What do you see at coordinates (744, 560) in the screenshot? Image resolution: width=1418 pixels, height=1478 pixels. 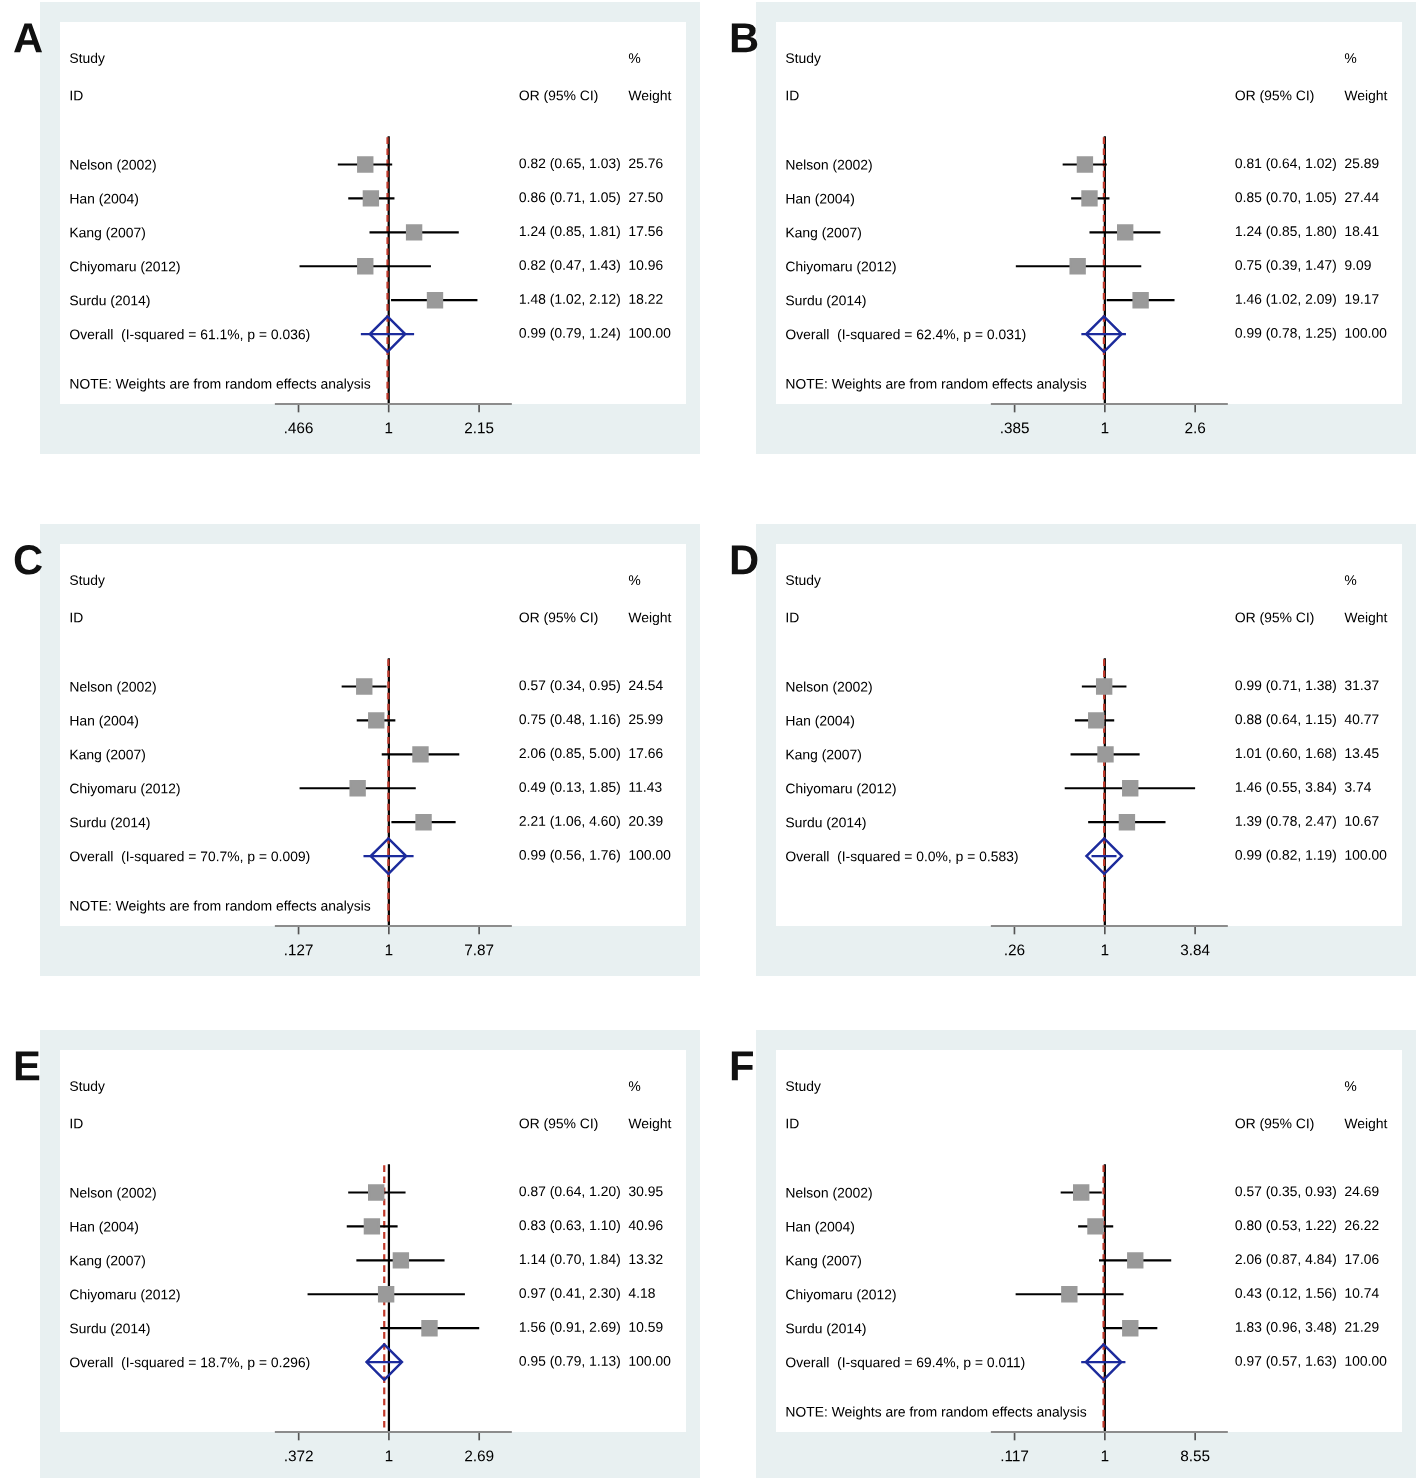 I see `chart-title: D` at bounding box center [744, 560].